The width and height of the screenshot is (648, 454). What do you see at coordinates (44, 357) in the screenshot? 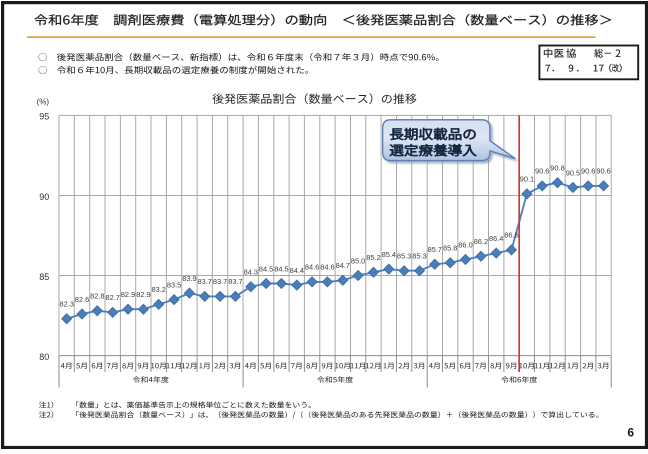
I see `svg-text: 80` at bounding box center [44, 357].